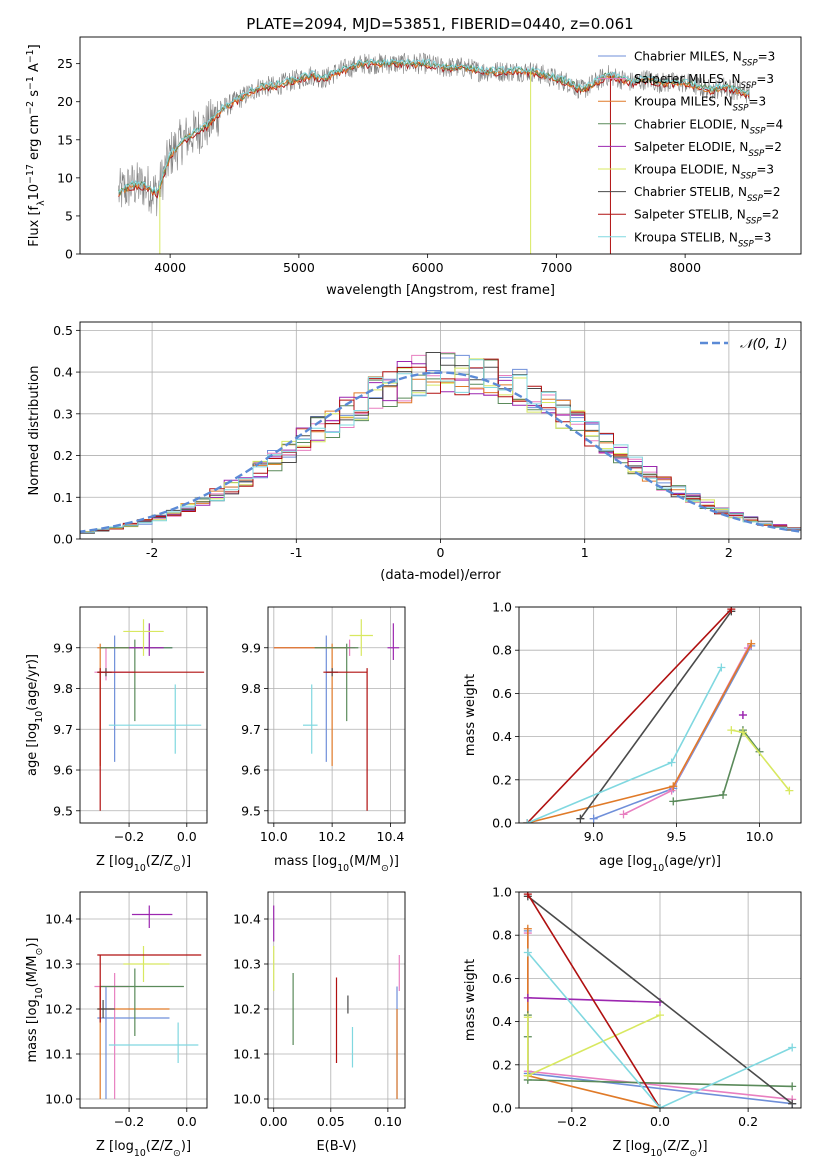 This screenshot has width=819, height=1170. I want to click on weight-lines, so click(658, 715).